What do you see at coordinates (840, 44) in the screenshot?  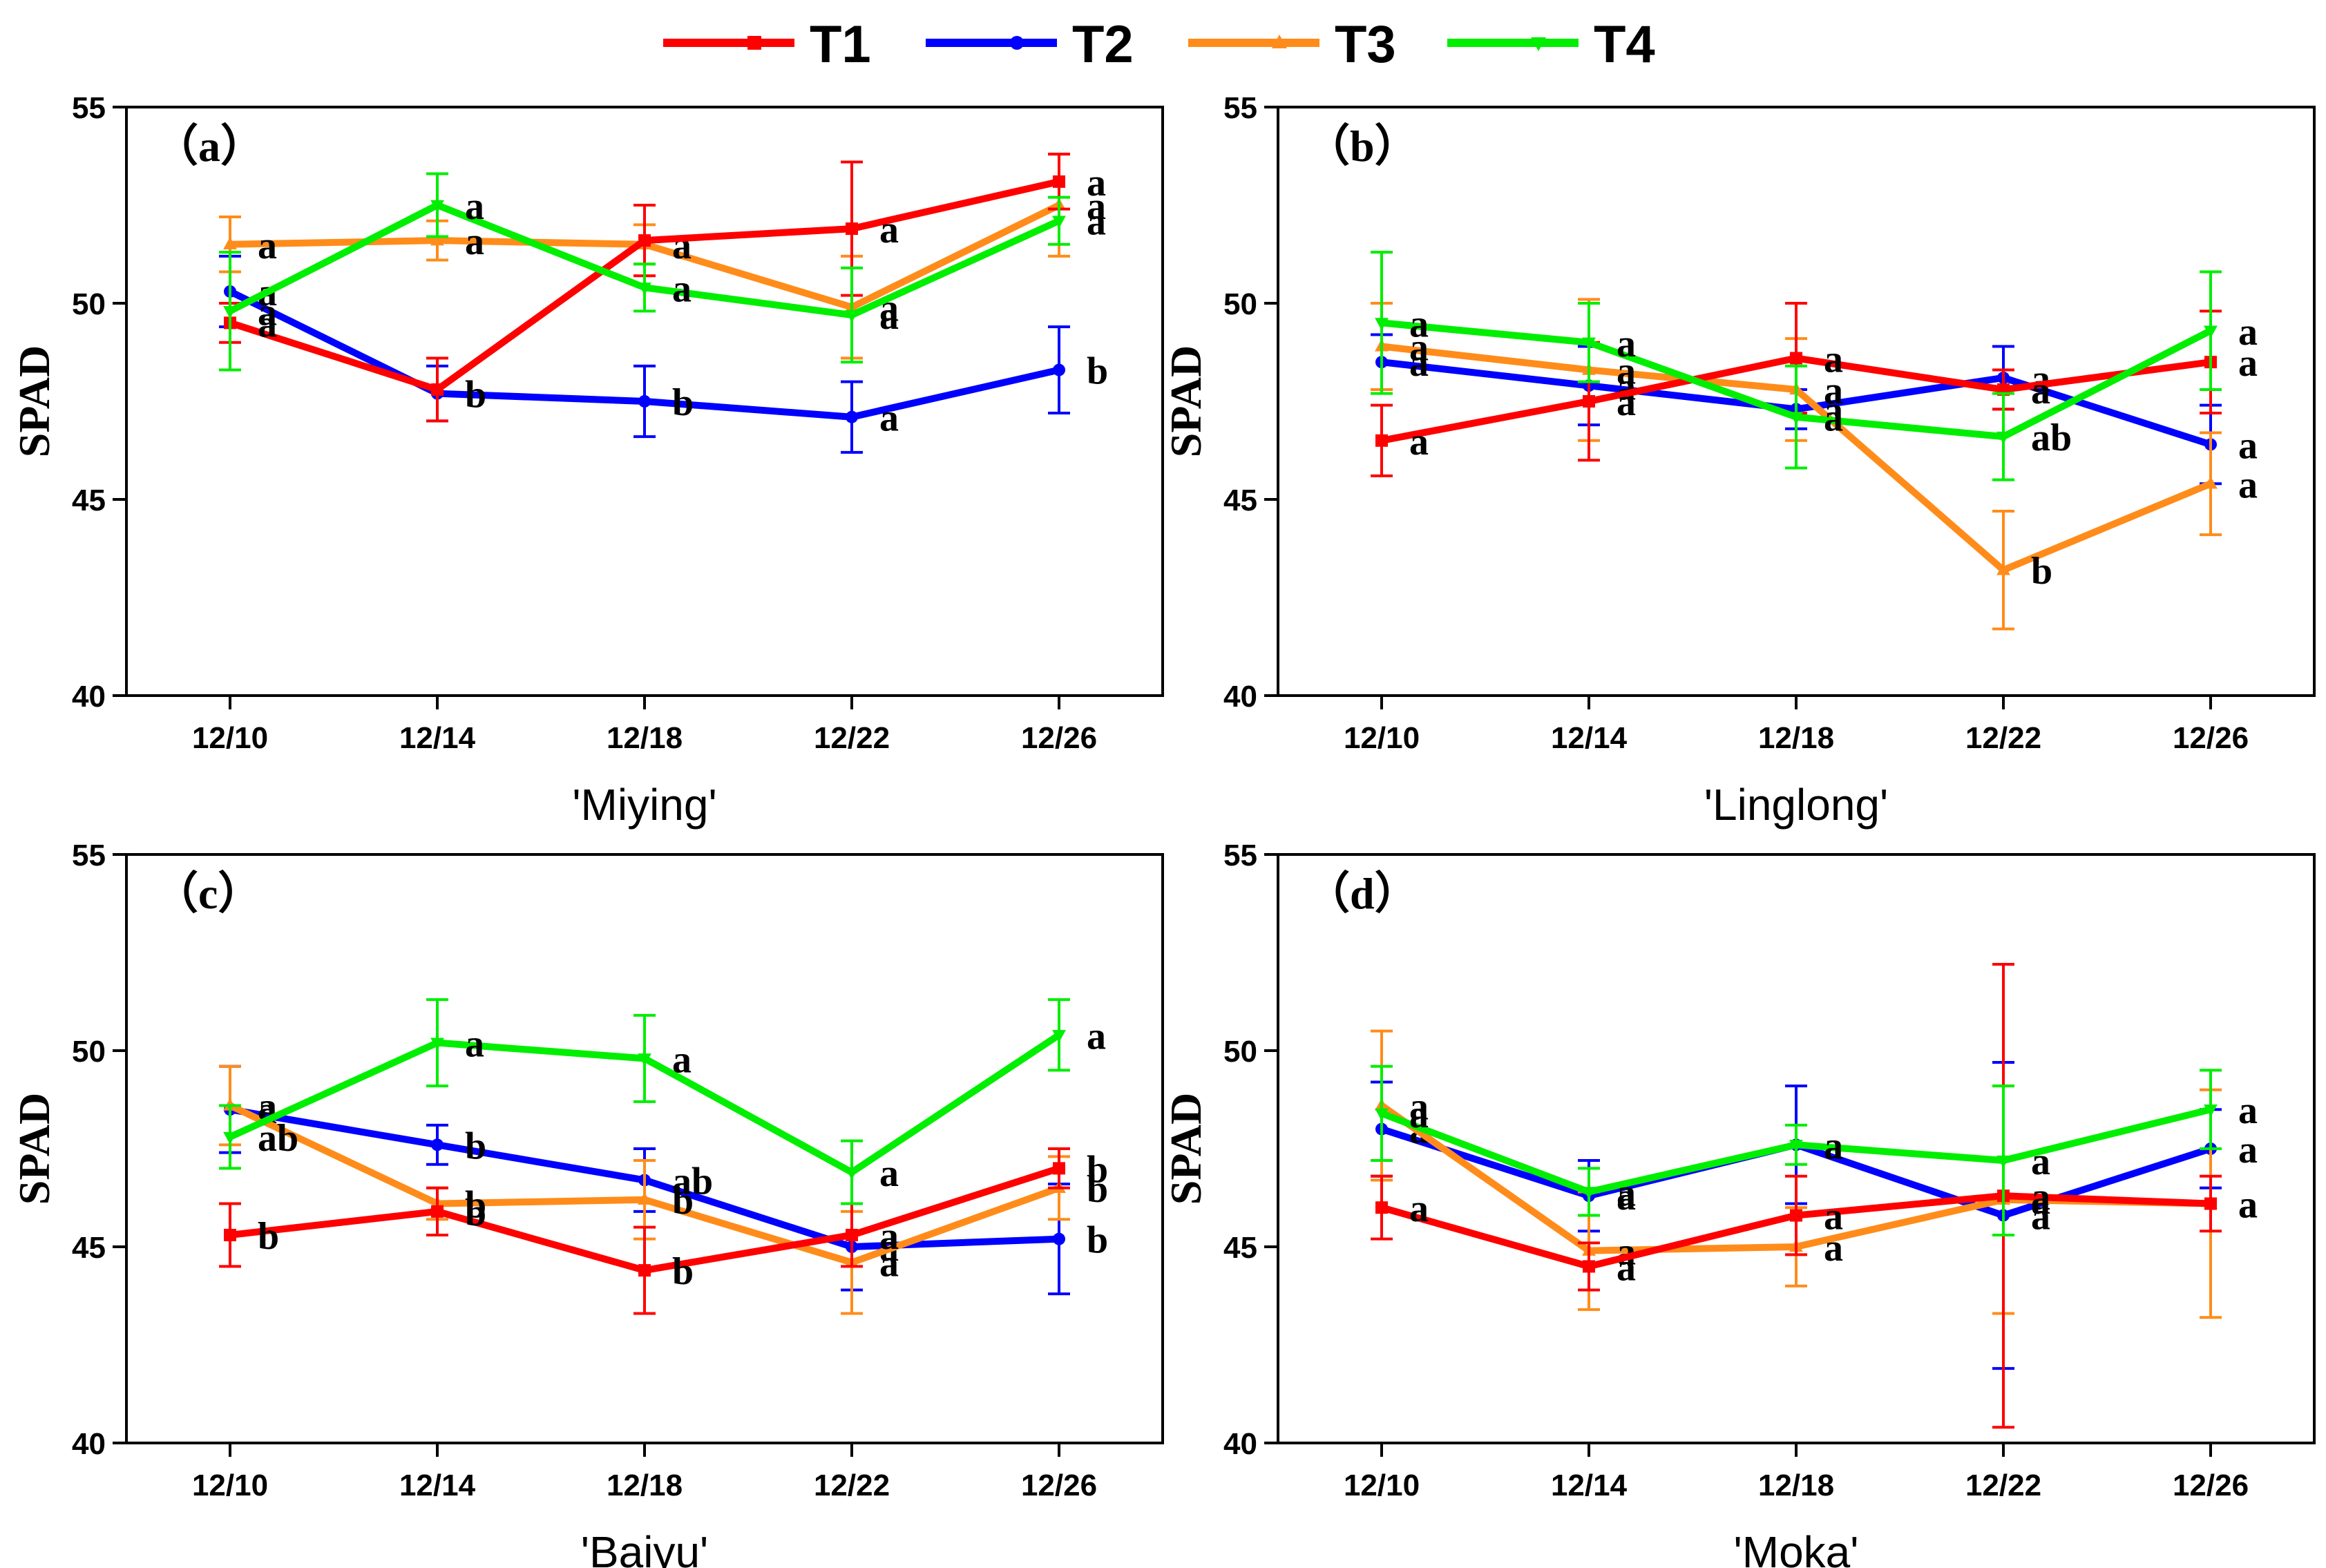 I see `legend-label-t1: T1` at bounding box center [840, 44].